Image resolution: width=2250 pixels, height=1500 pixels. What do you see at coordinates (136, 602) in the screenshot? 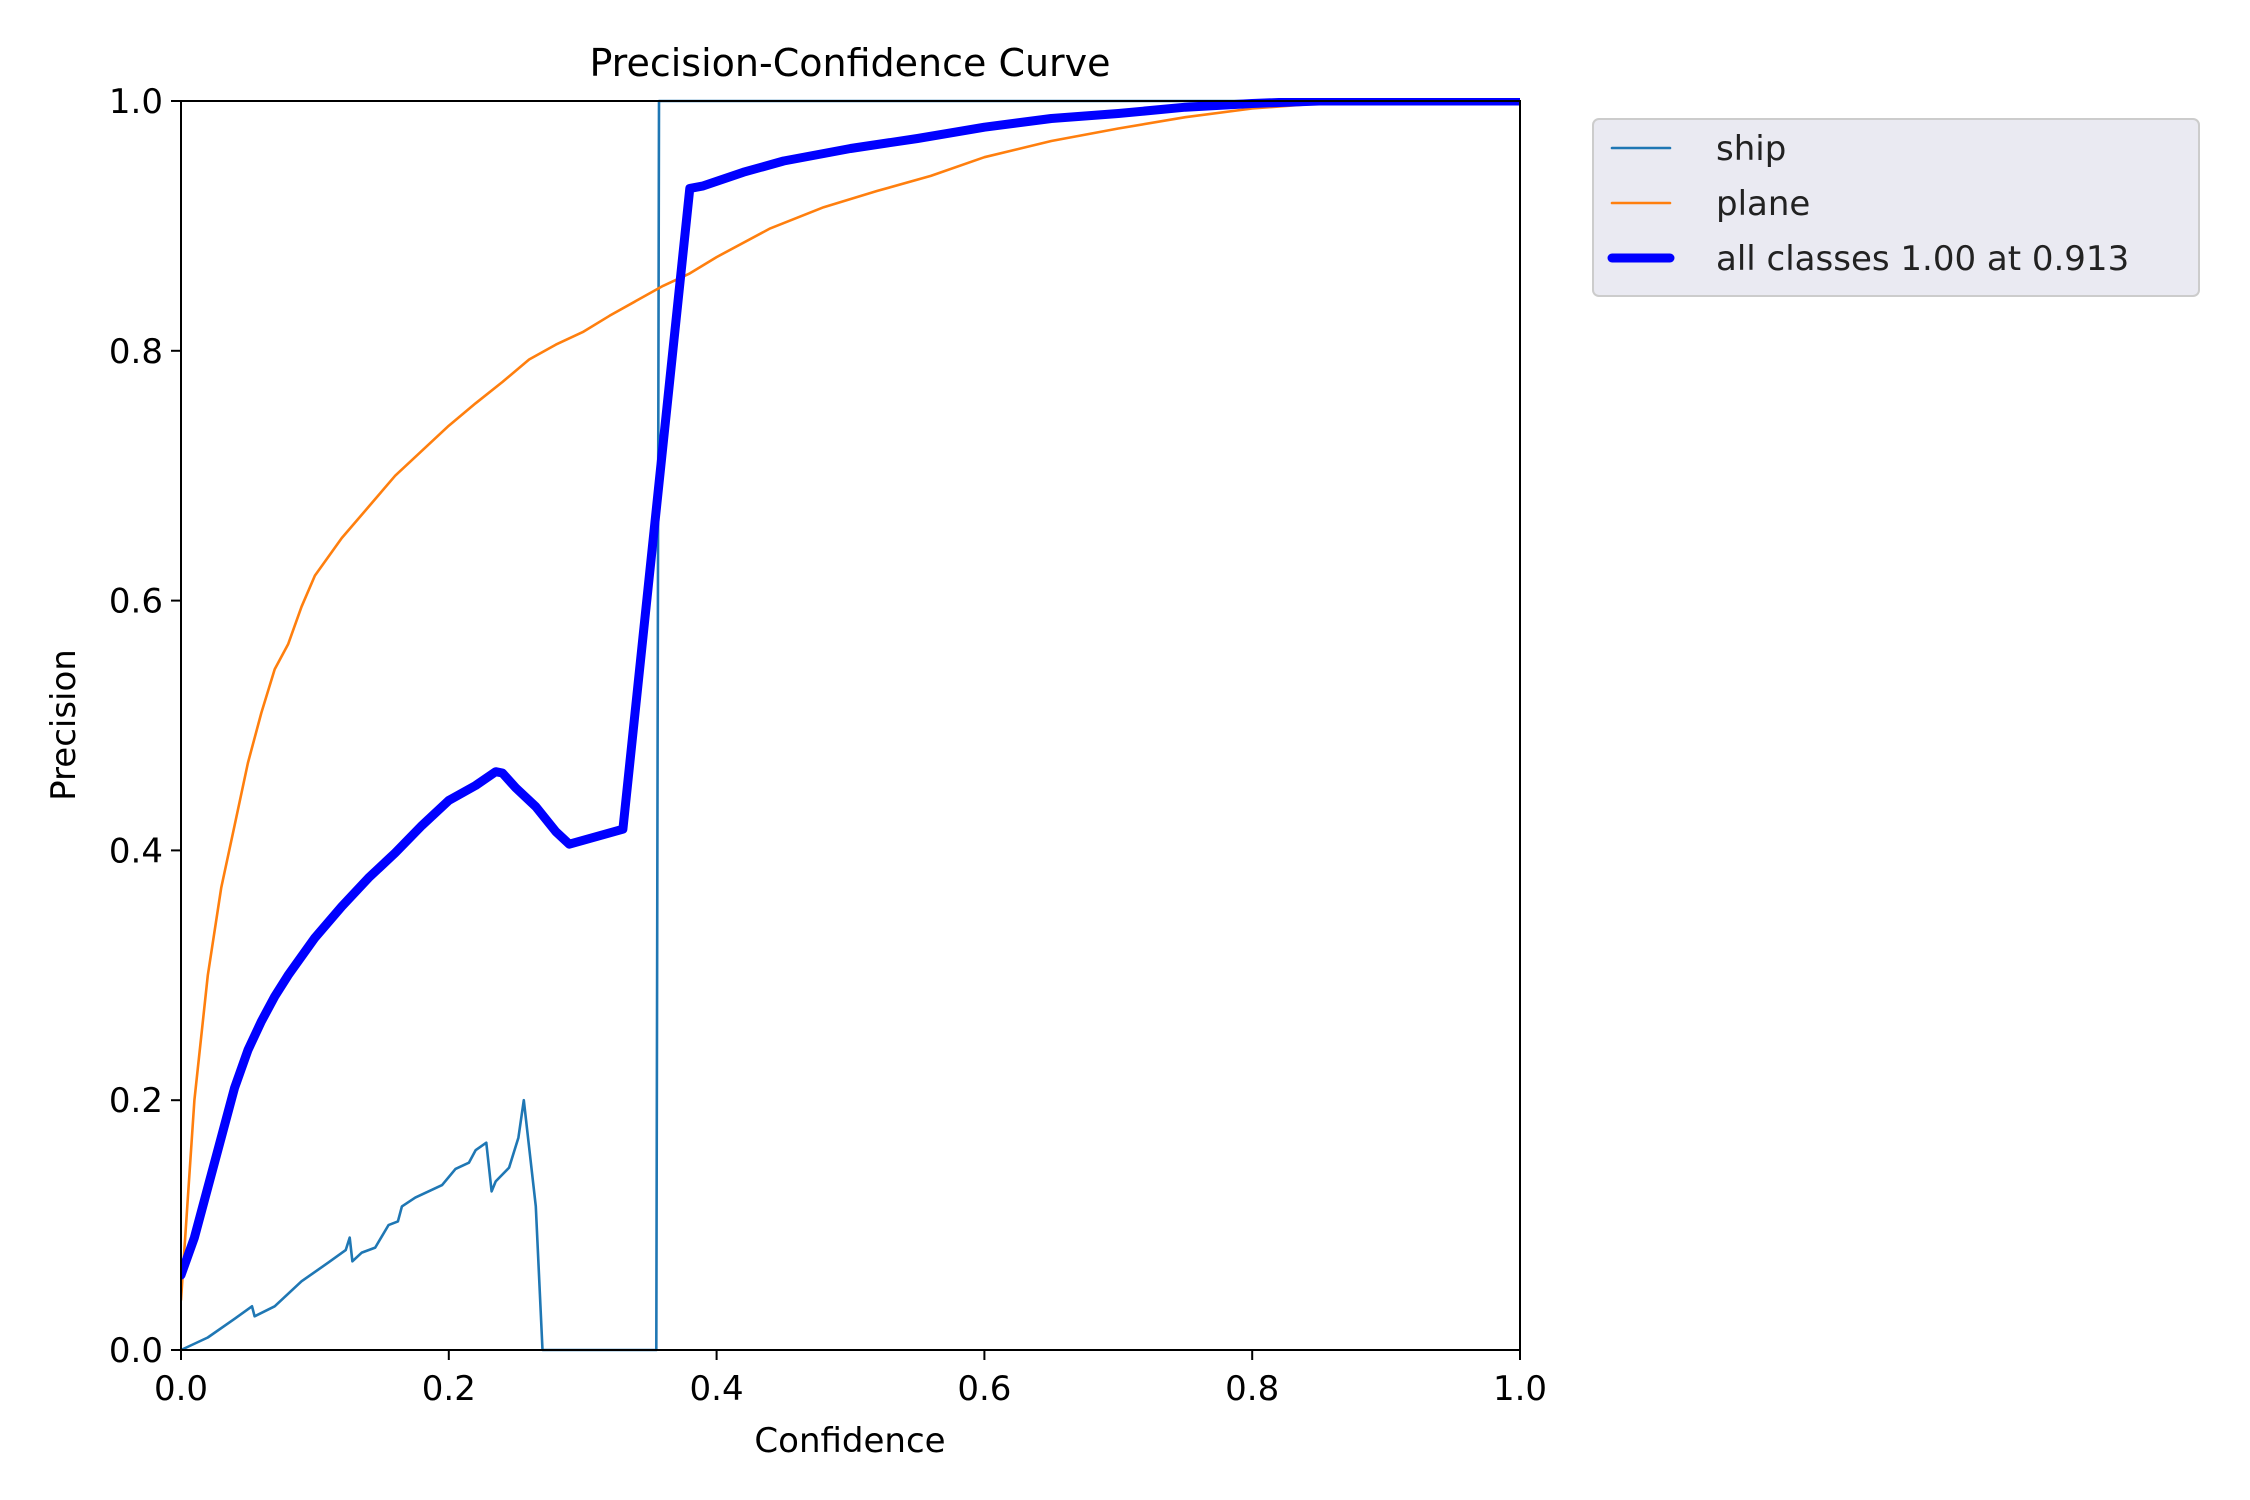
I see `y-tick-label: 0.6` at bounding box center [136, 602].